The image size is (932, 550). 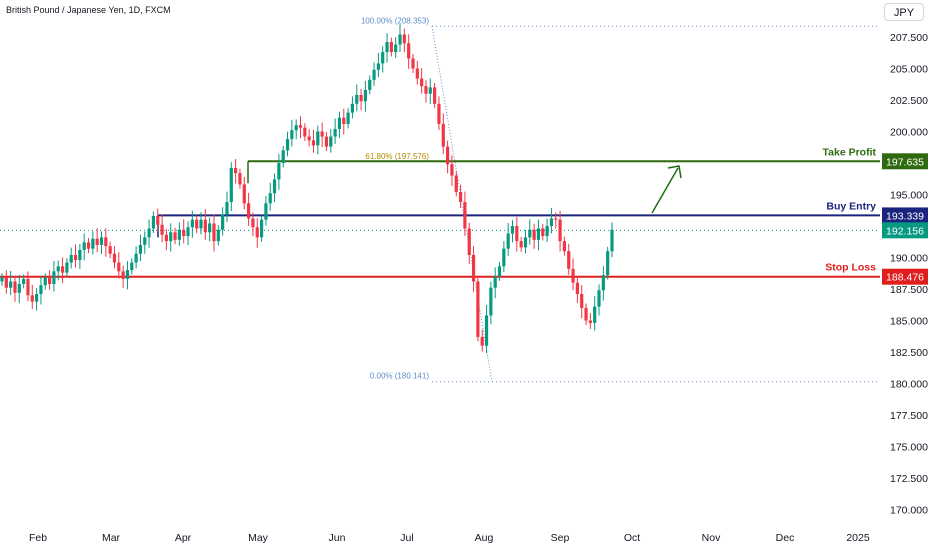 I want to click on price-label: 197.635, so click(x=905, y=162).